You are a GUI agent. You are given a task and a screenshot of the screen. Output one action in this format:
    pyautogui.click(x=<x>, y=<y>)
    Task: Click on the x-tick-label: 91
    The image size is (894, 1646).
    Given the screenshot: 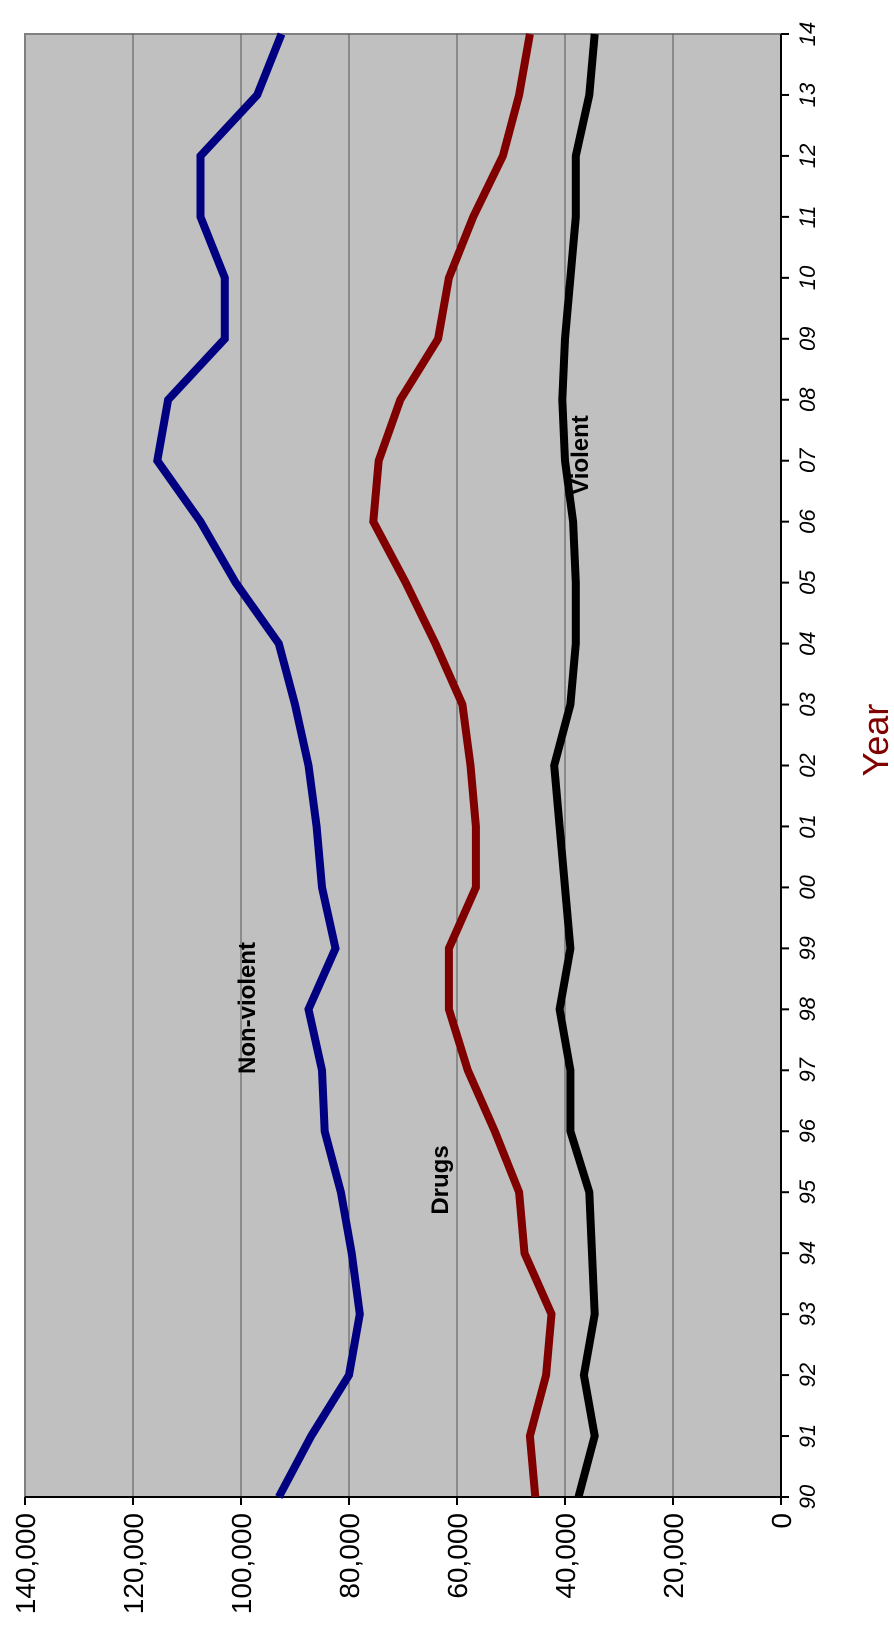 What is the action you would take?
    pyautogui.click(x=807, y=1436)
    